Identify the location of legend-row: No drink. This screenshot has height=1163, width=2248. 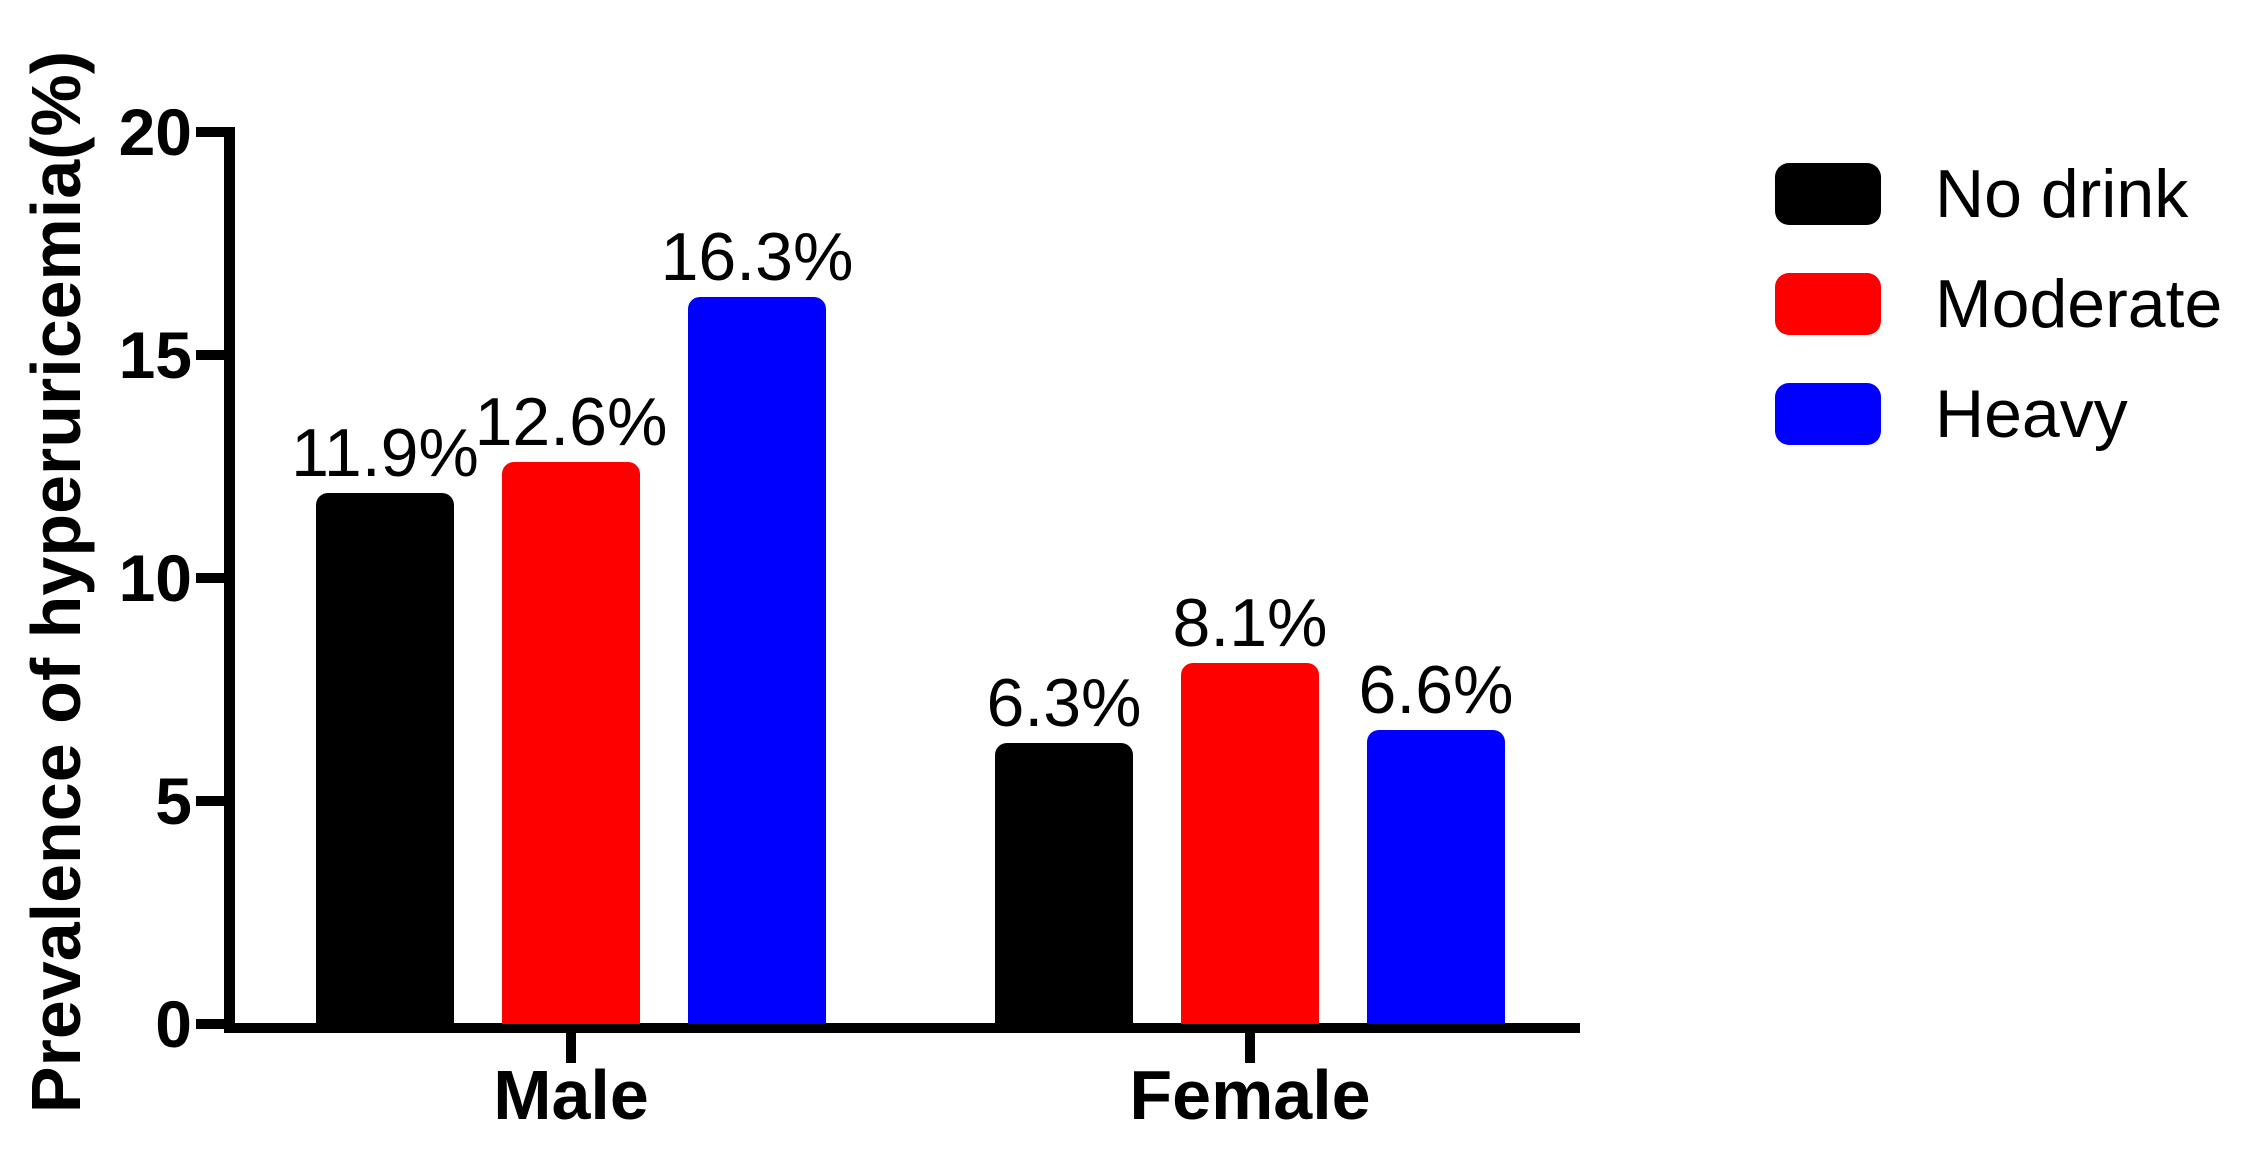
(1998, 194).